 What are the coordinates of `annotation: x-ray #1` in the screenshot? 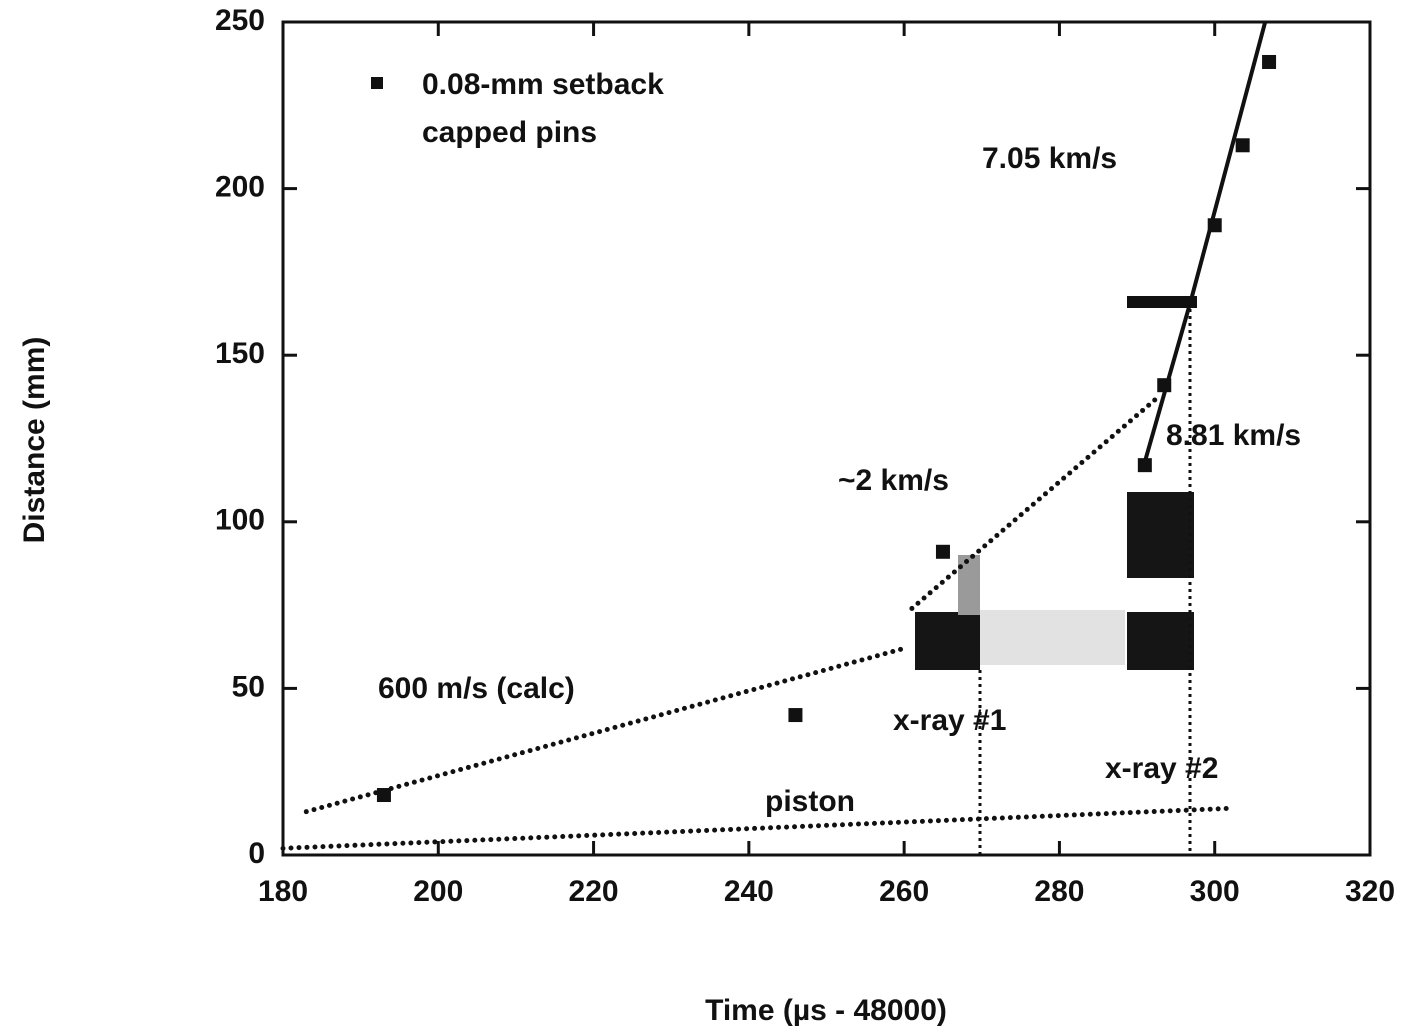 It's located at (949, 720).